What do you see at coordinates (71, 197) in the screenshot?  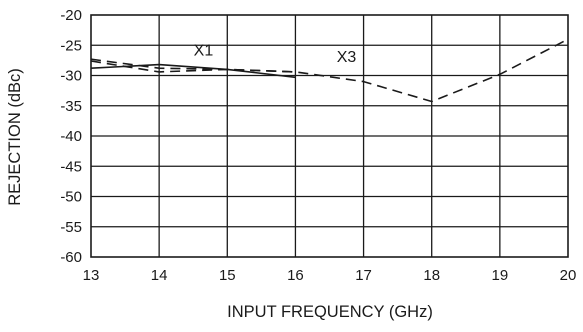 I see `y-tick-label: -50` at bounding box center [71, 197].